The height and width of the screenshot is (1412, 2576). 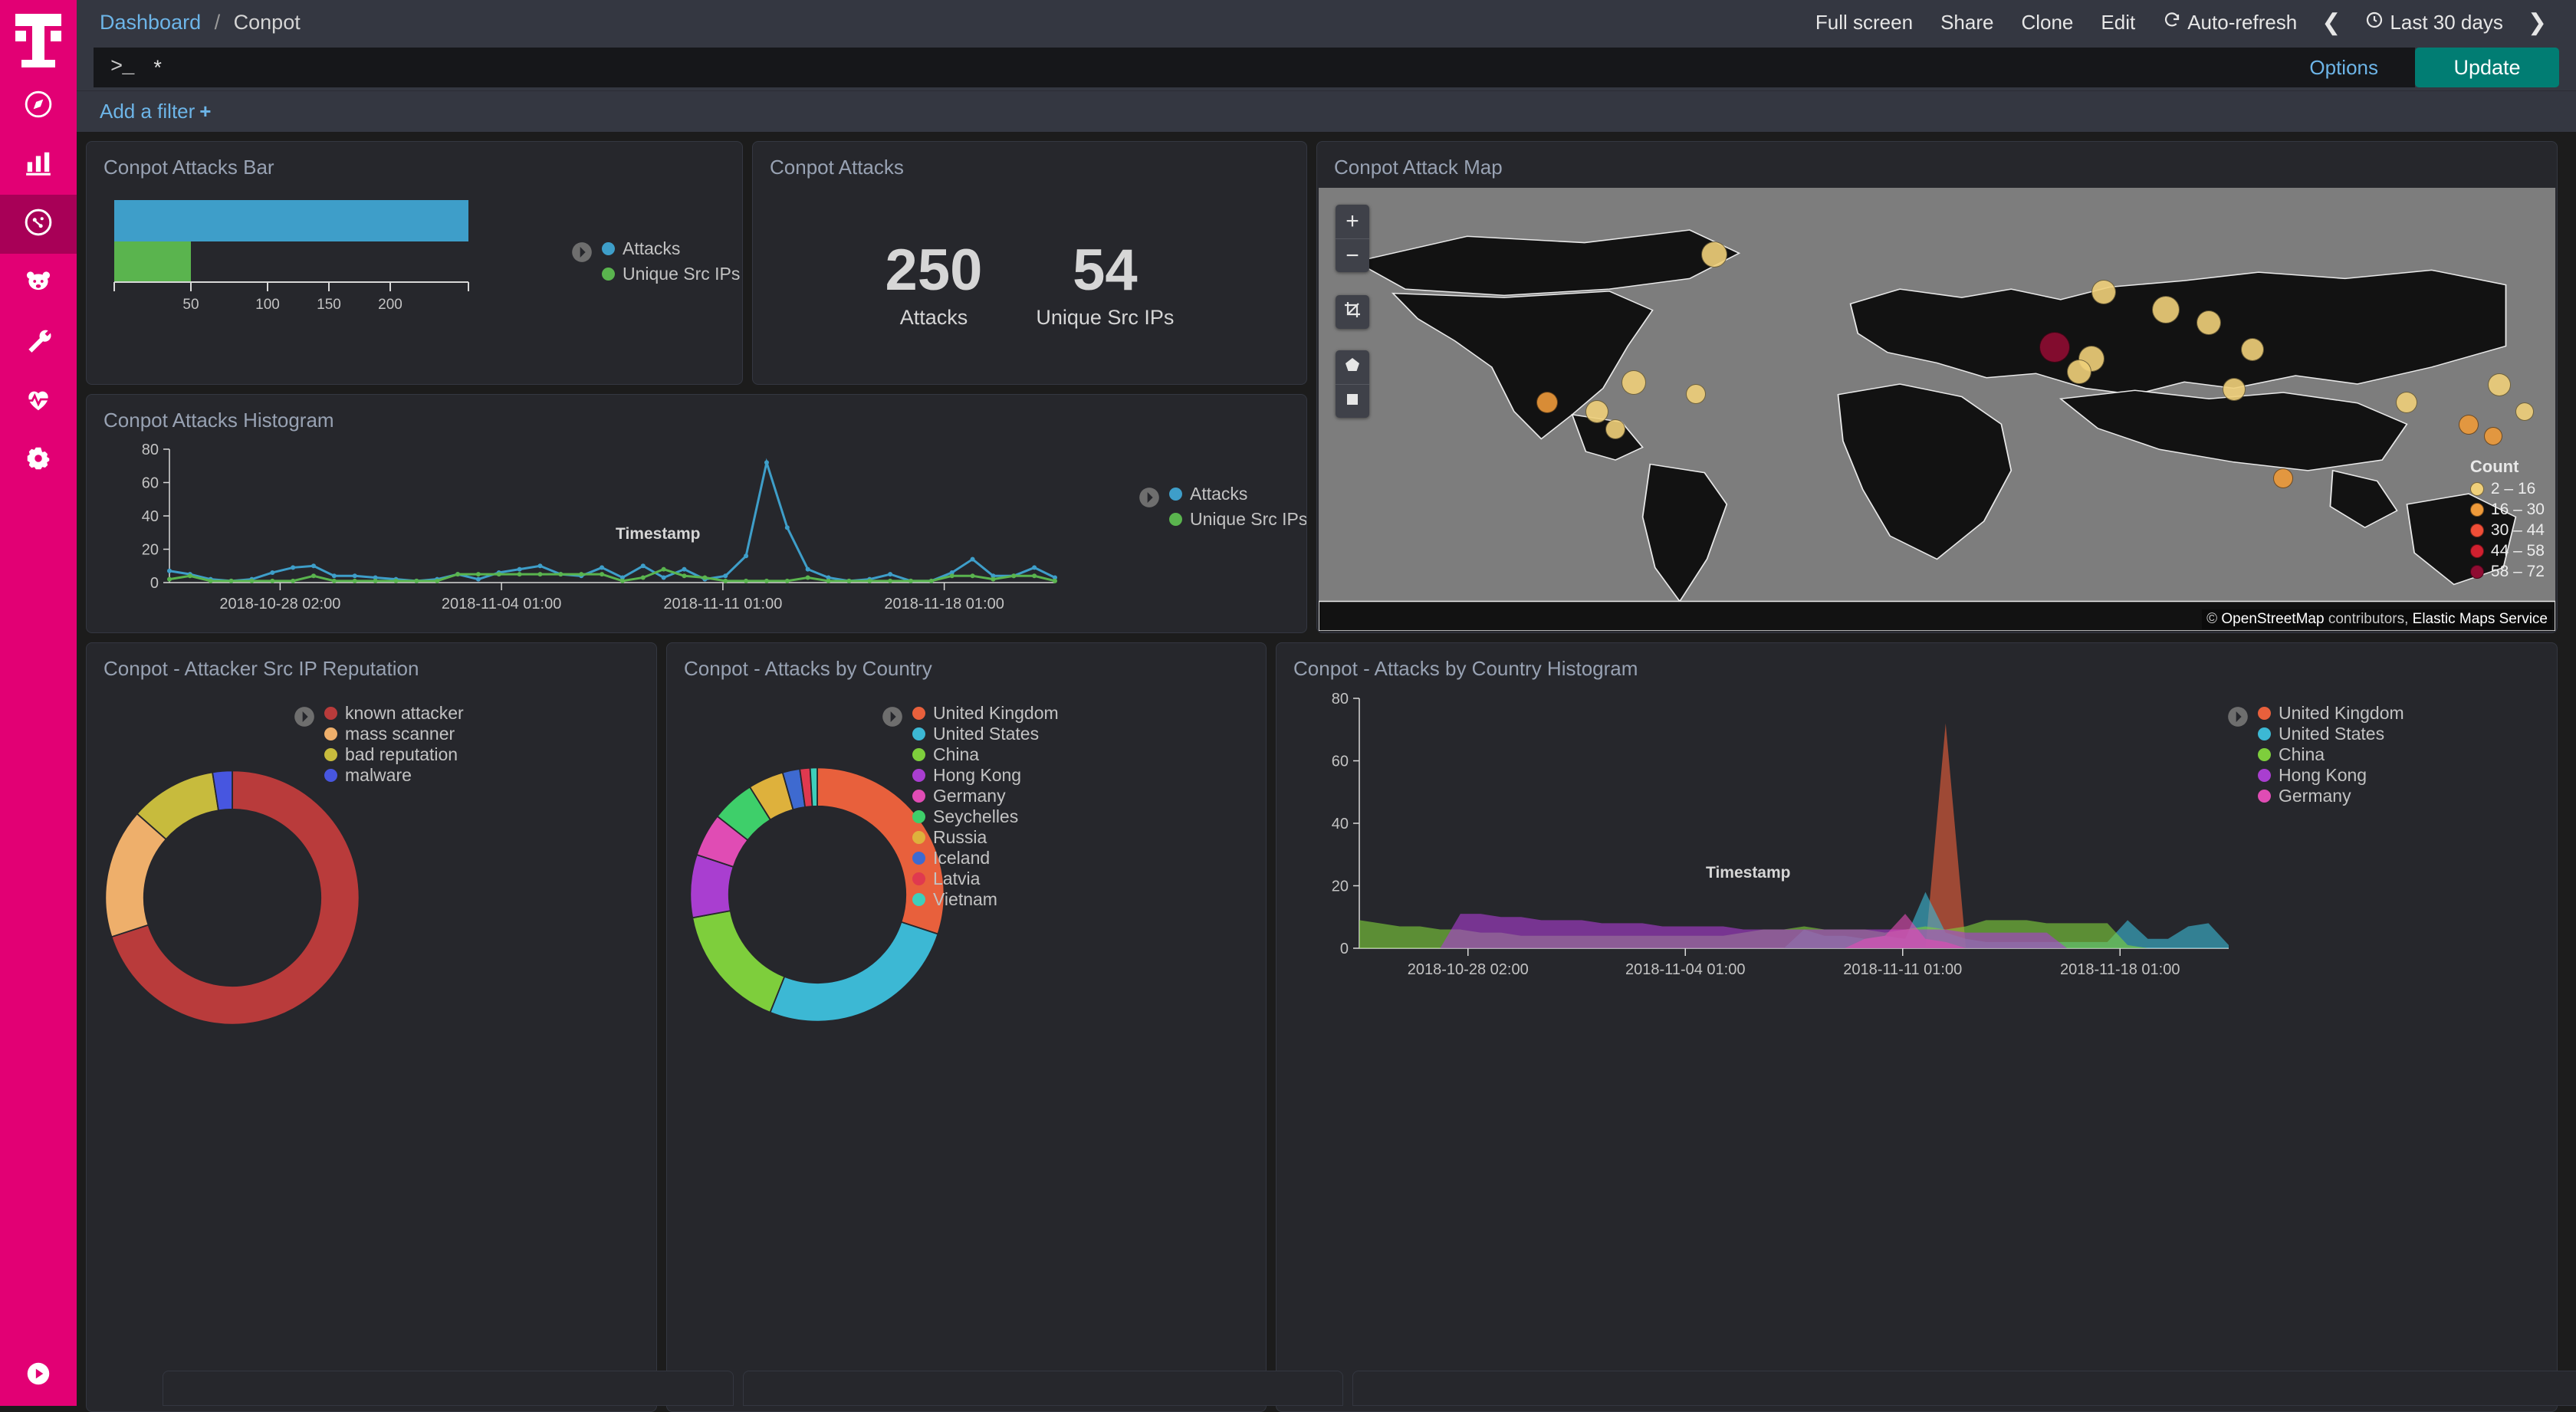 What do you see at coordinates (394, 713) in the screenshot?
I see `legend-item-reputation: known attacker` at bounding box center [394, 713].